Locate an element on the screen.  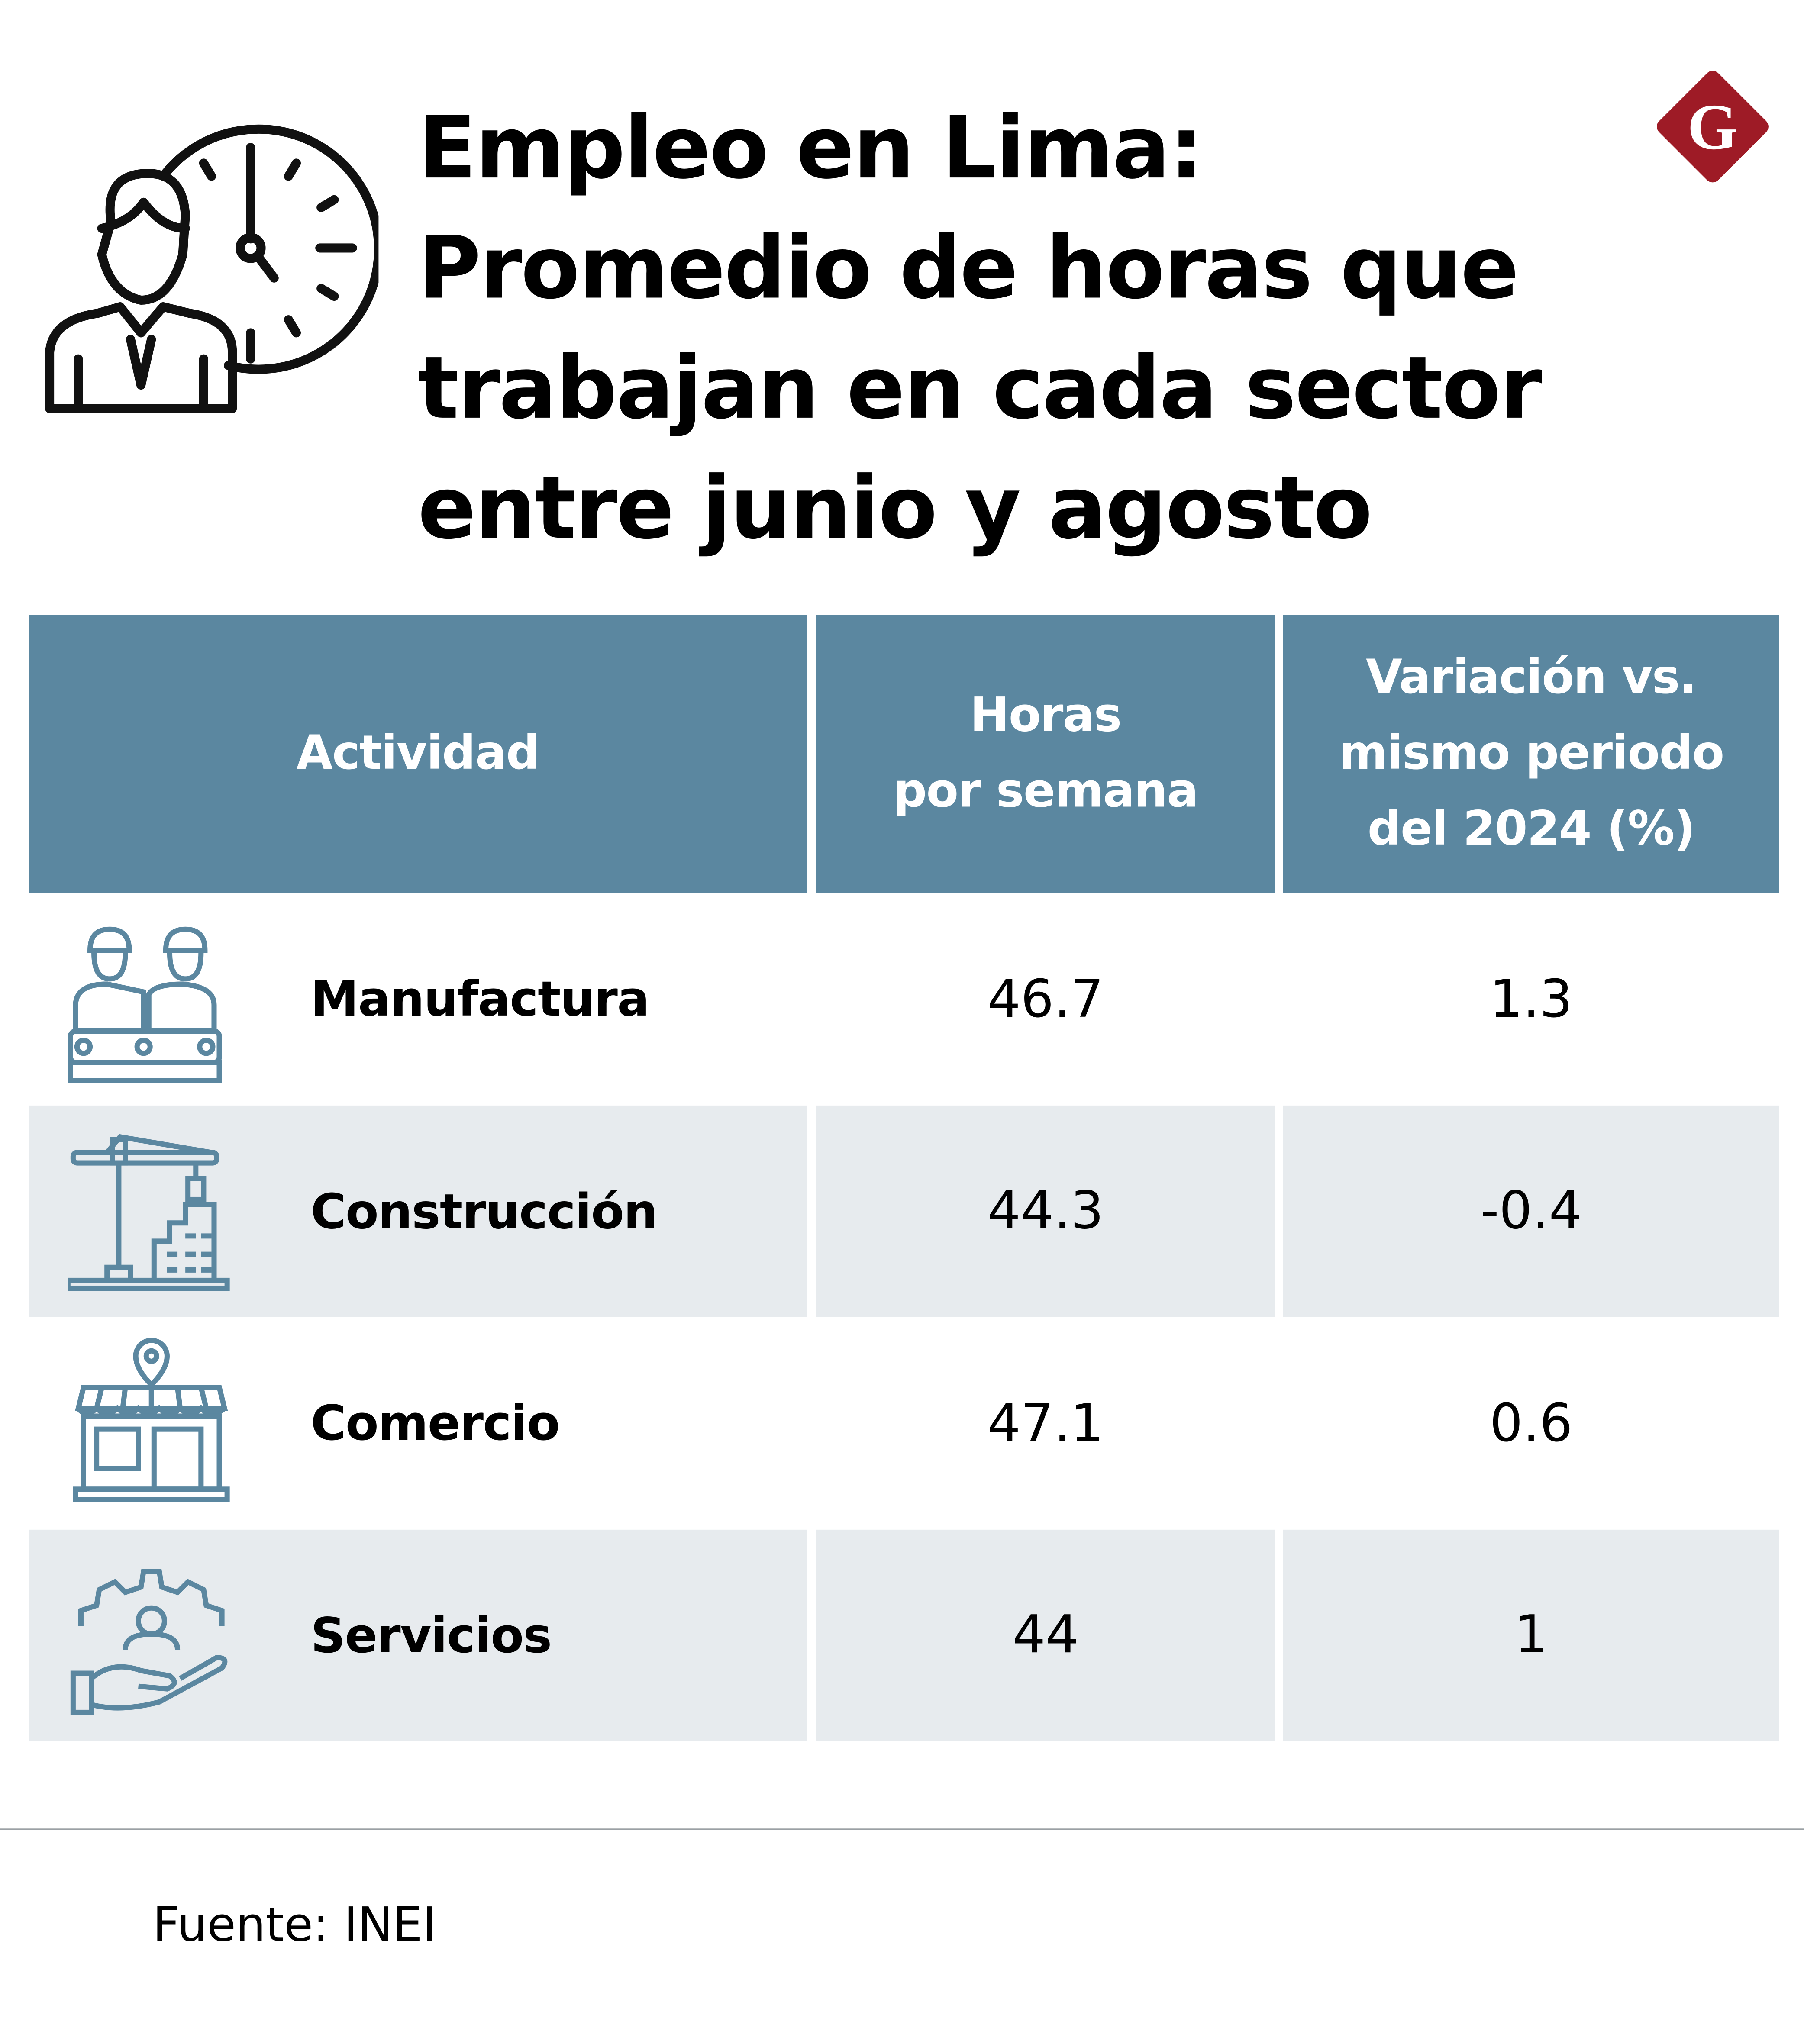
header-label: Actividad is located at coordinates (418, 753).